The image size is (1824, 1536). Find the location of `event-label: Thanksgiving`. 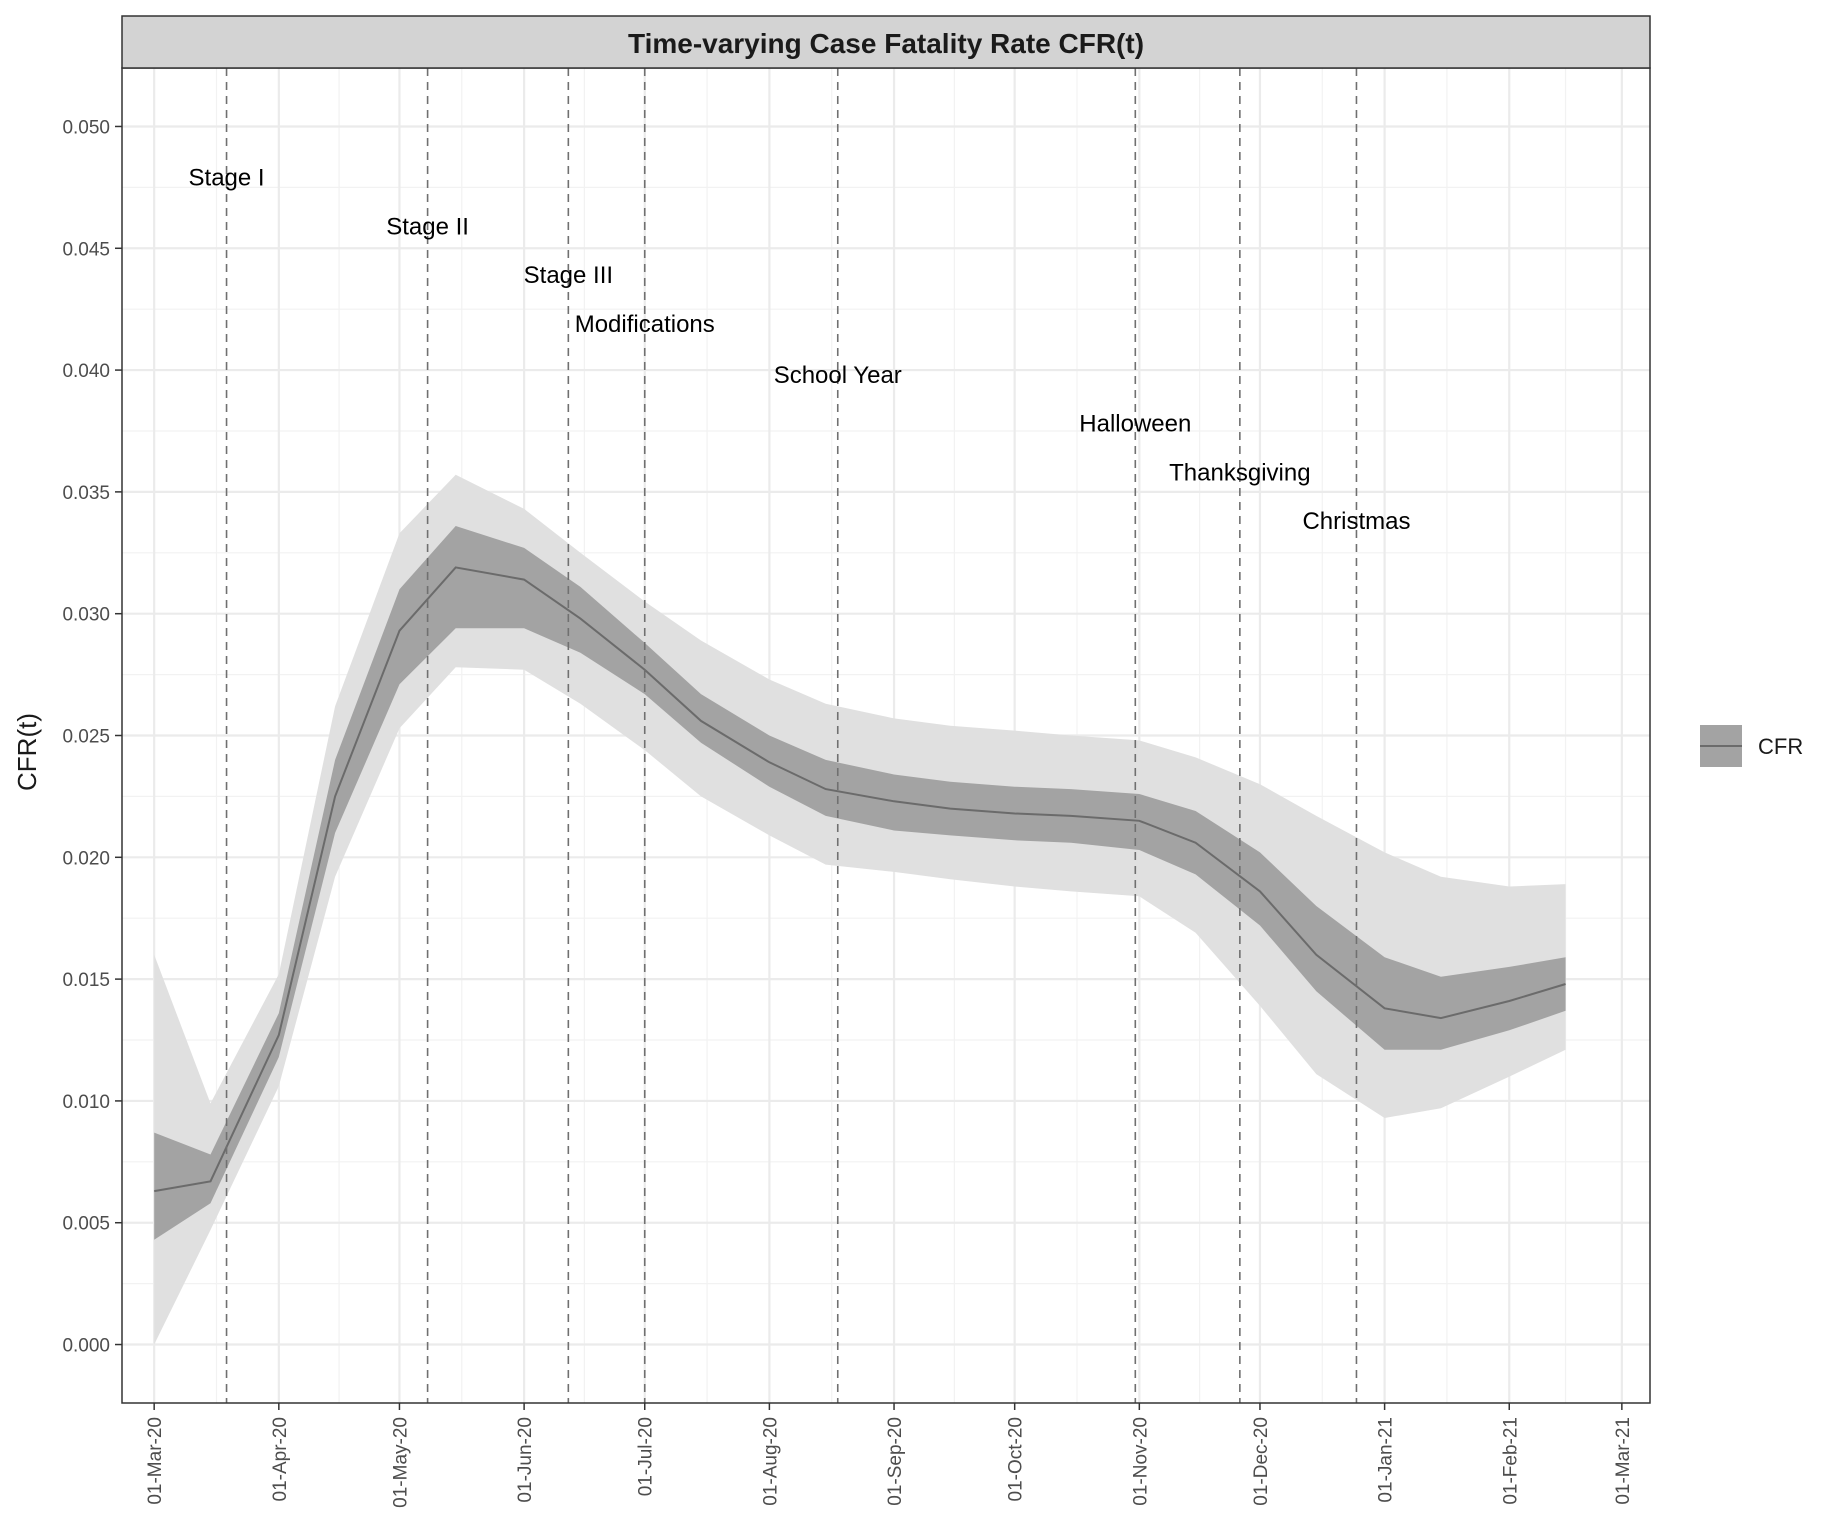

event-label: Thanksgiving is located at coordinates (1239, 472).